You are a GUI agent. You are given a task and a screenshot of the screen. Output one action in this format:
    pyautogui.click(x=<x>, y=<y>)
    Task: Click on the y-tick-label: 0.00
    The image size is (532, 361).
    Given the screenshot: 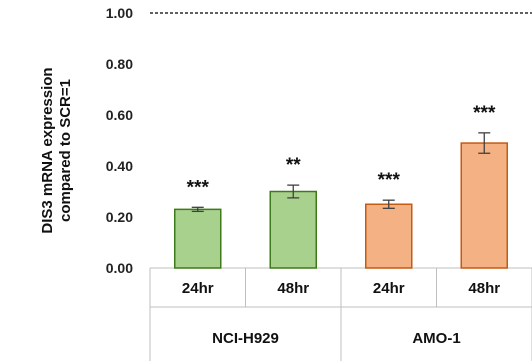 What is the action you would take?
    pyautogui.click(x=119, y=268)
    